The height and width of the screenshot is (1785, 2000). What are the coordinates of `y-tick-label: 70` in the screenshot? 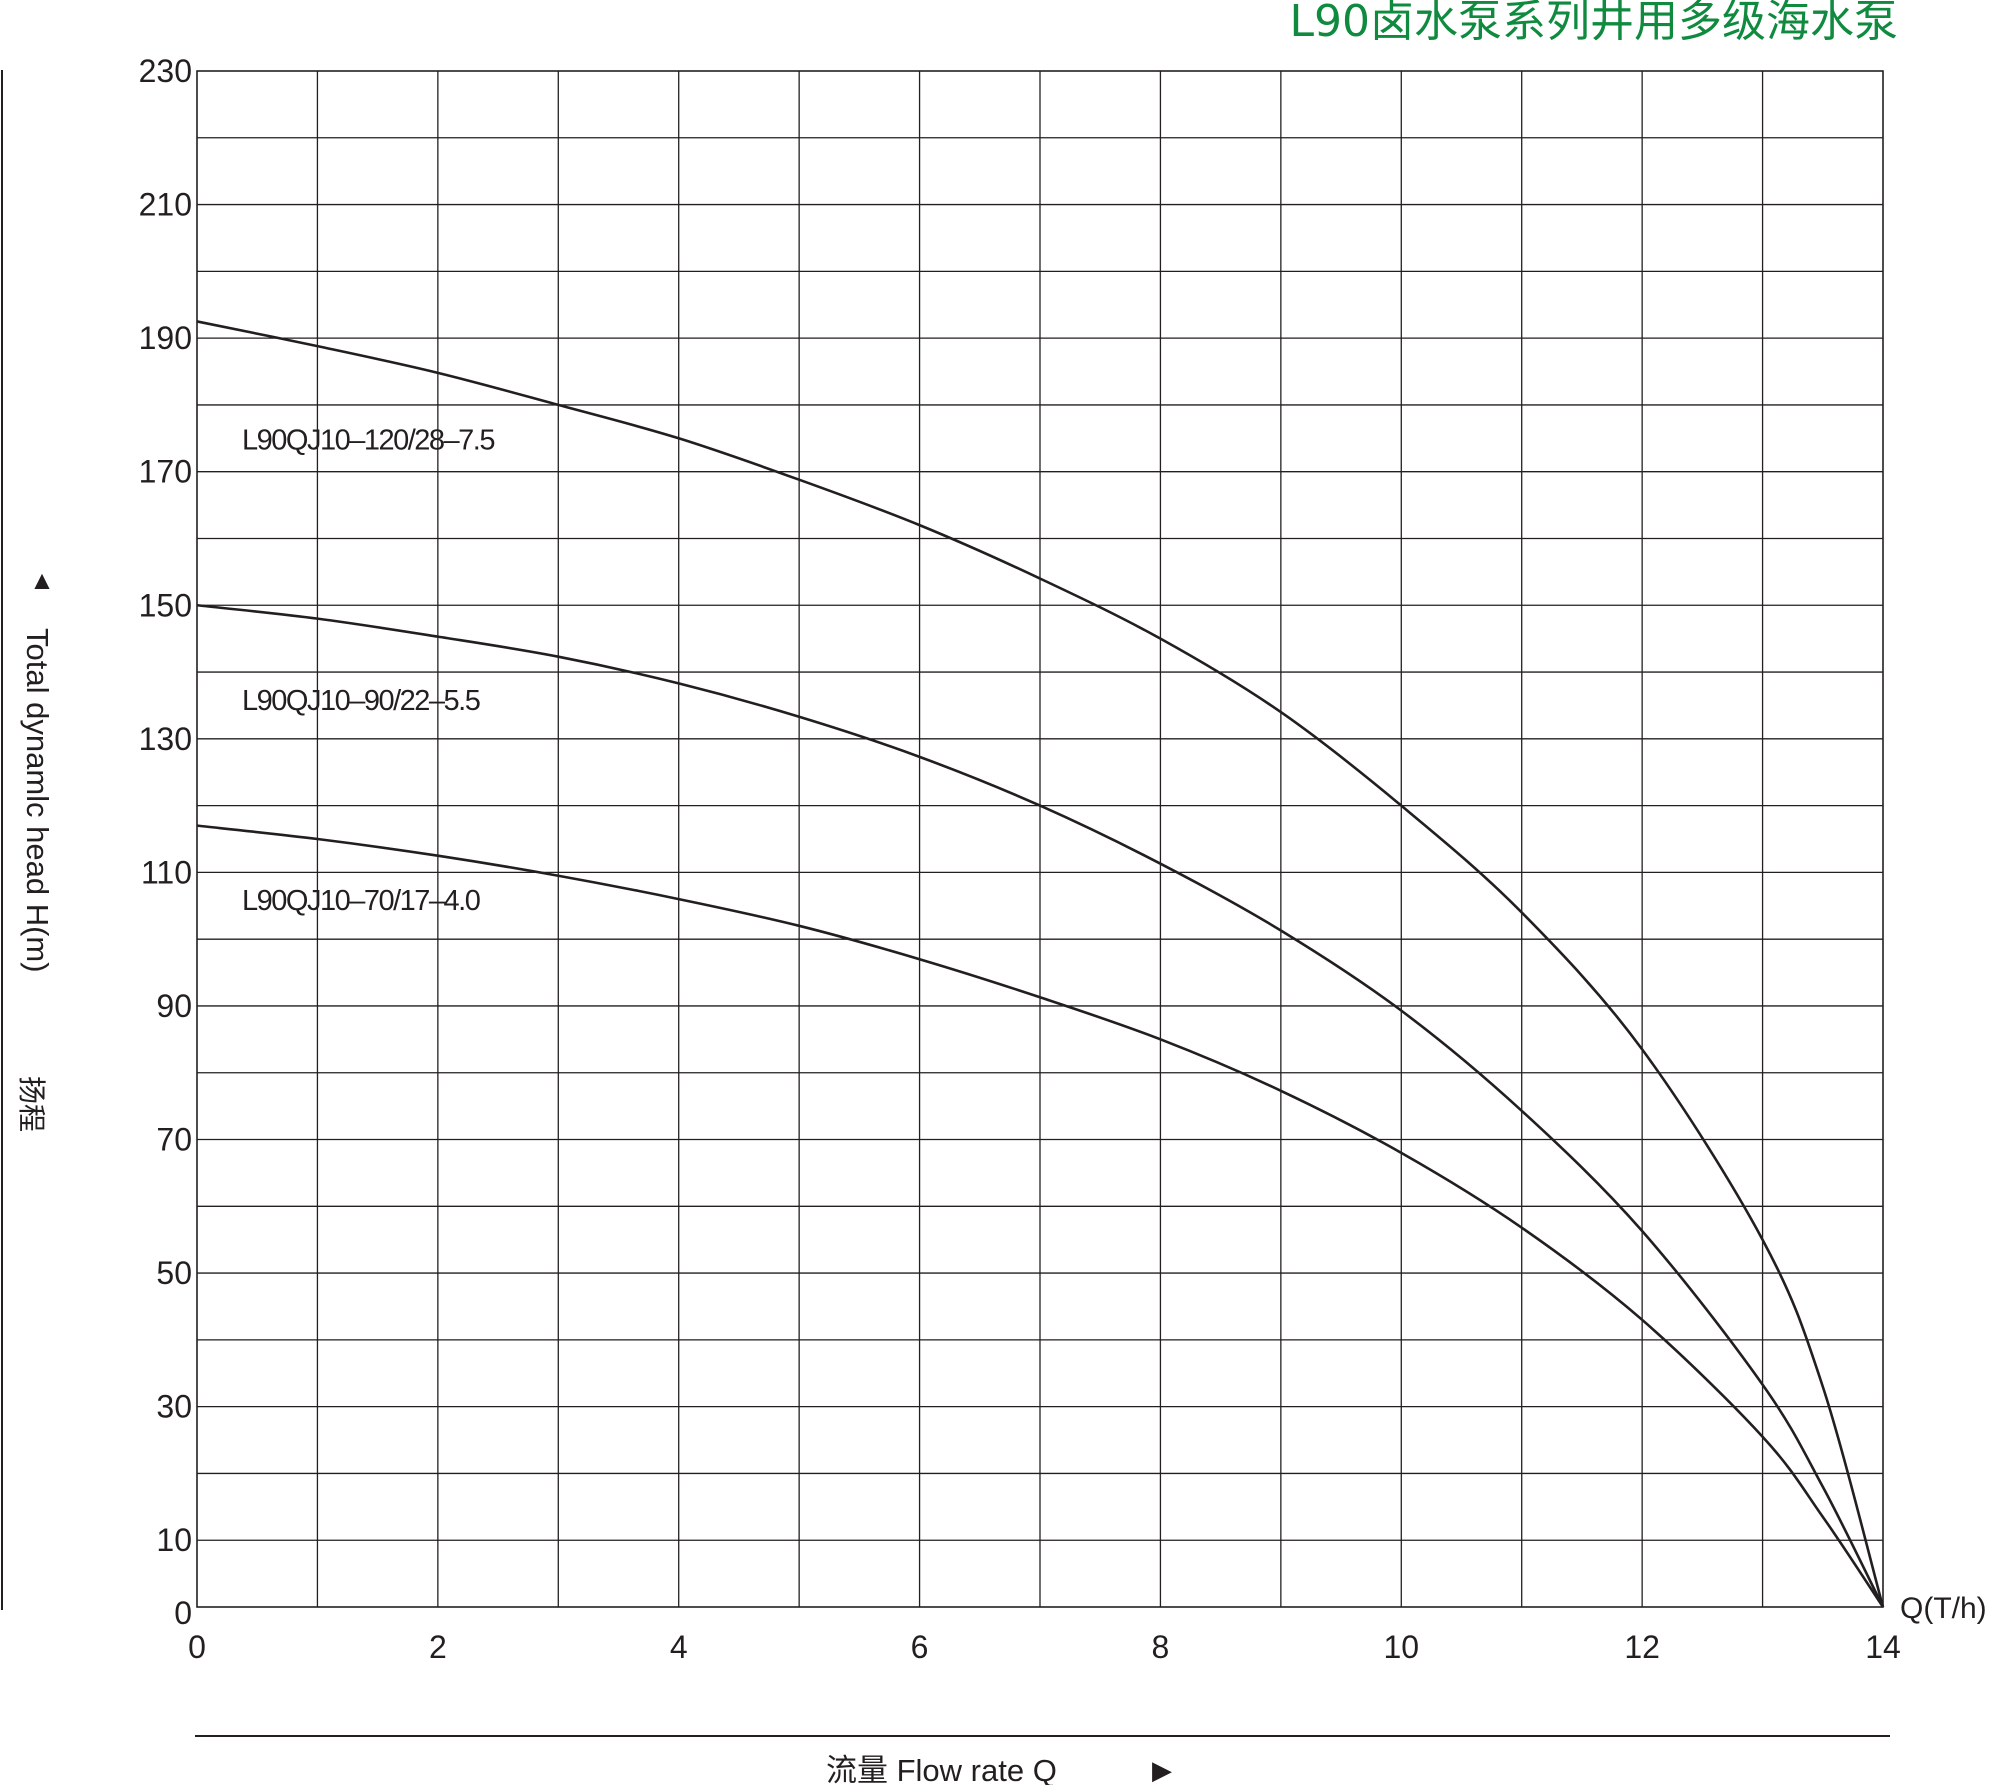 It's located at (174, 1140).